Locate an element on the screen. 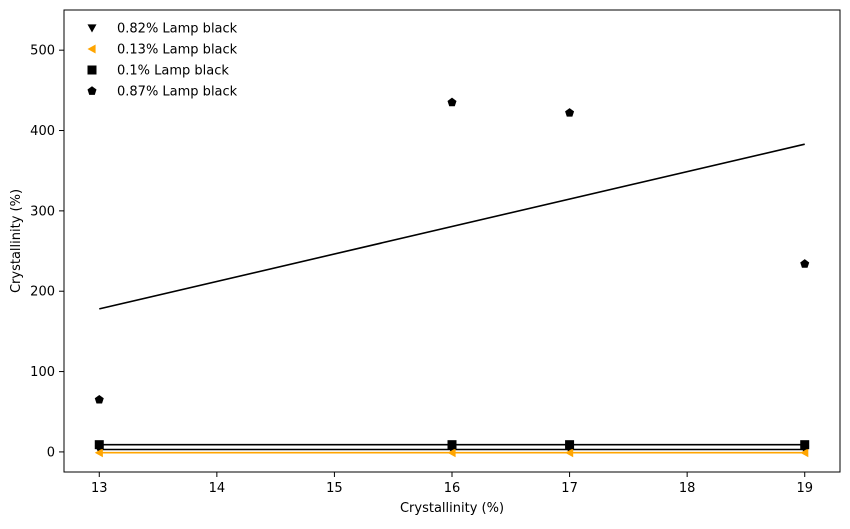  x-tick-label: 13 is located at coordinates (99, 488).